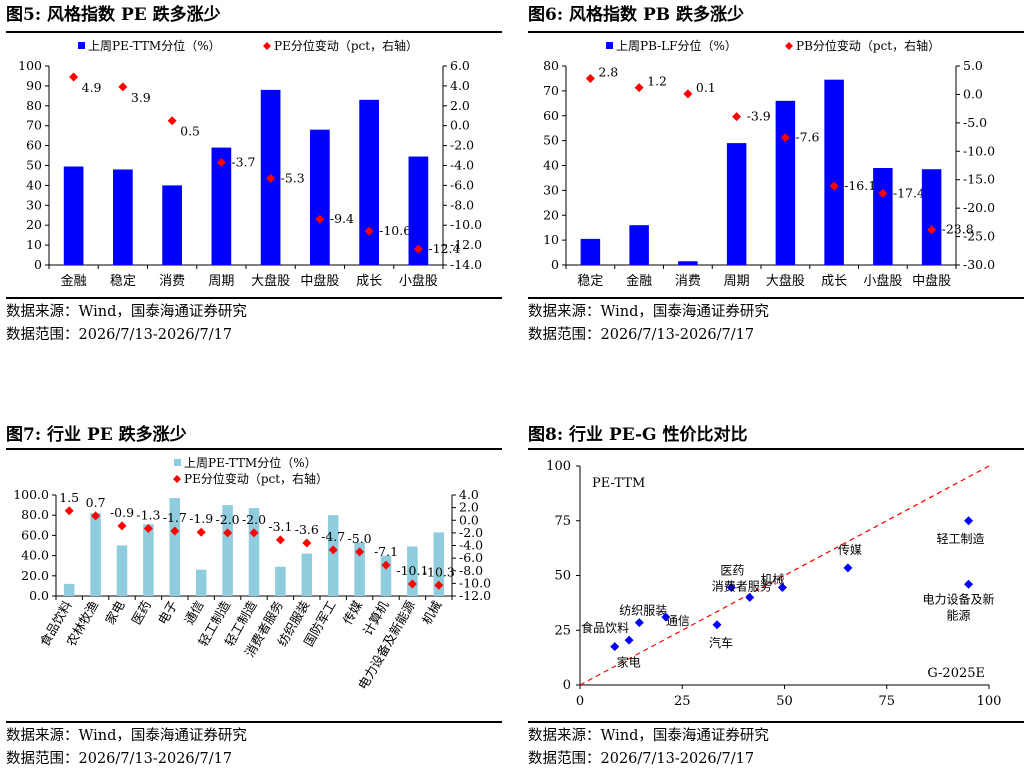  I want to click on fig5-bottom-rule, so click(254, 298).